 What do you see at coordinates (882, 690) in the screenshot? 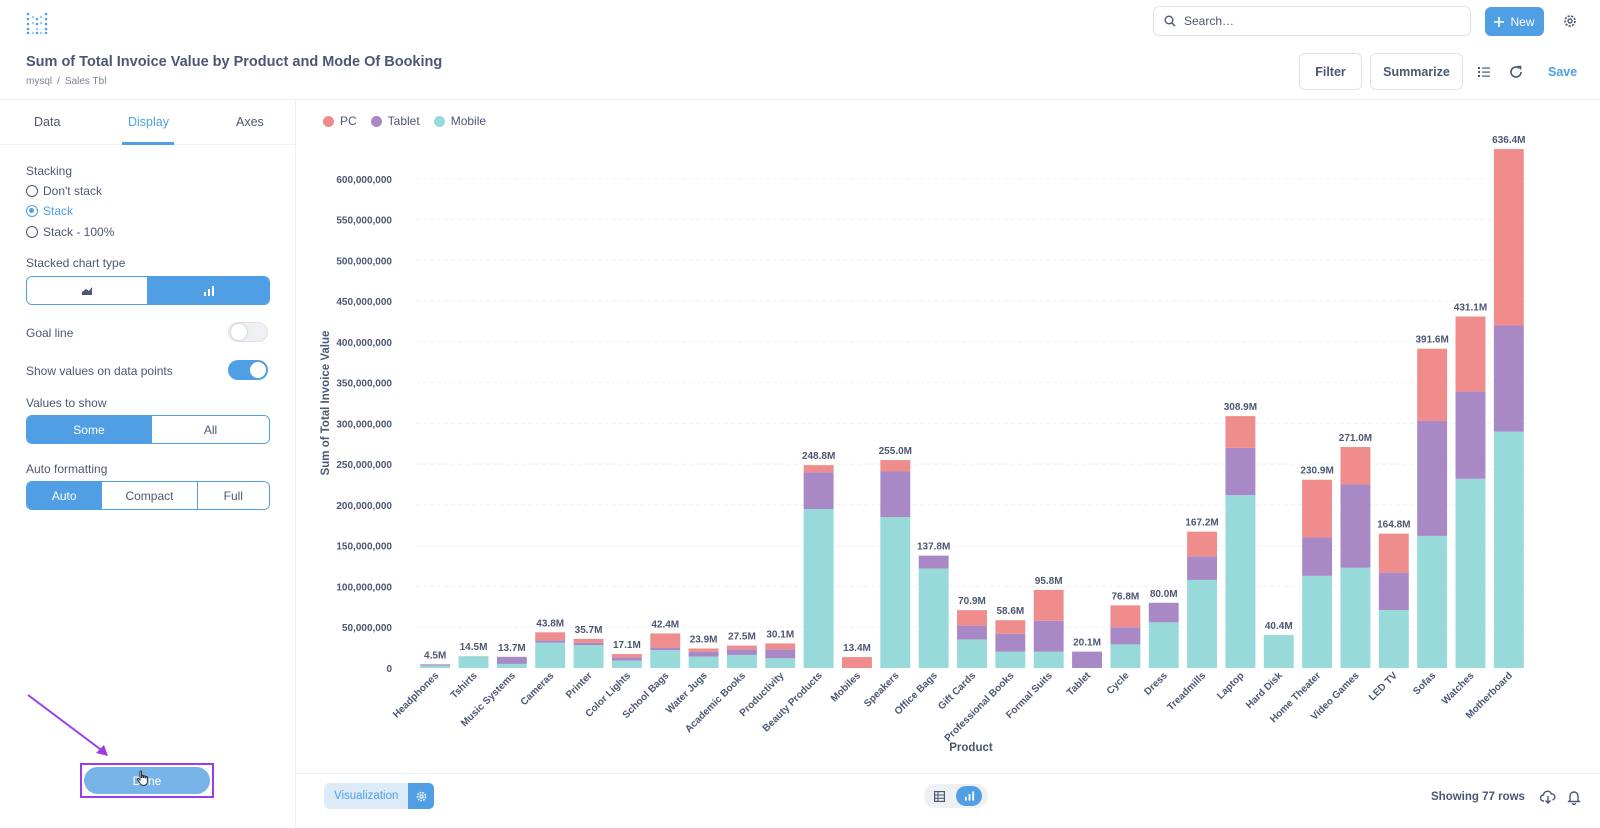
I see `x-tick-label: Speakers` at bounding box center [882, 690].